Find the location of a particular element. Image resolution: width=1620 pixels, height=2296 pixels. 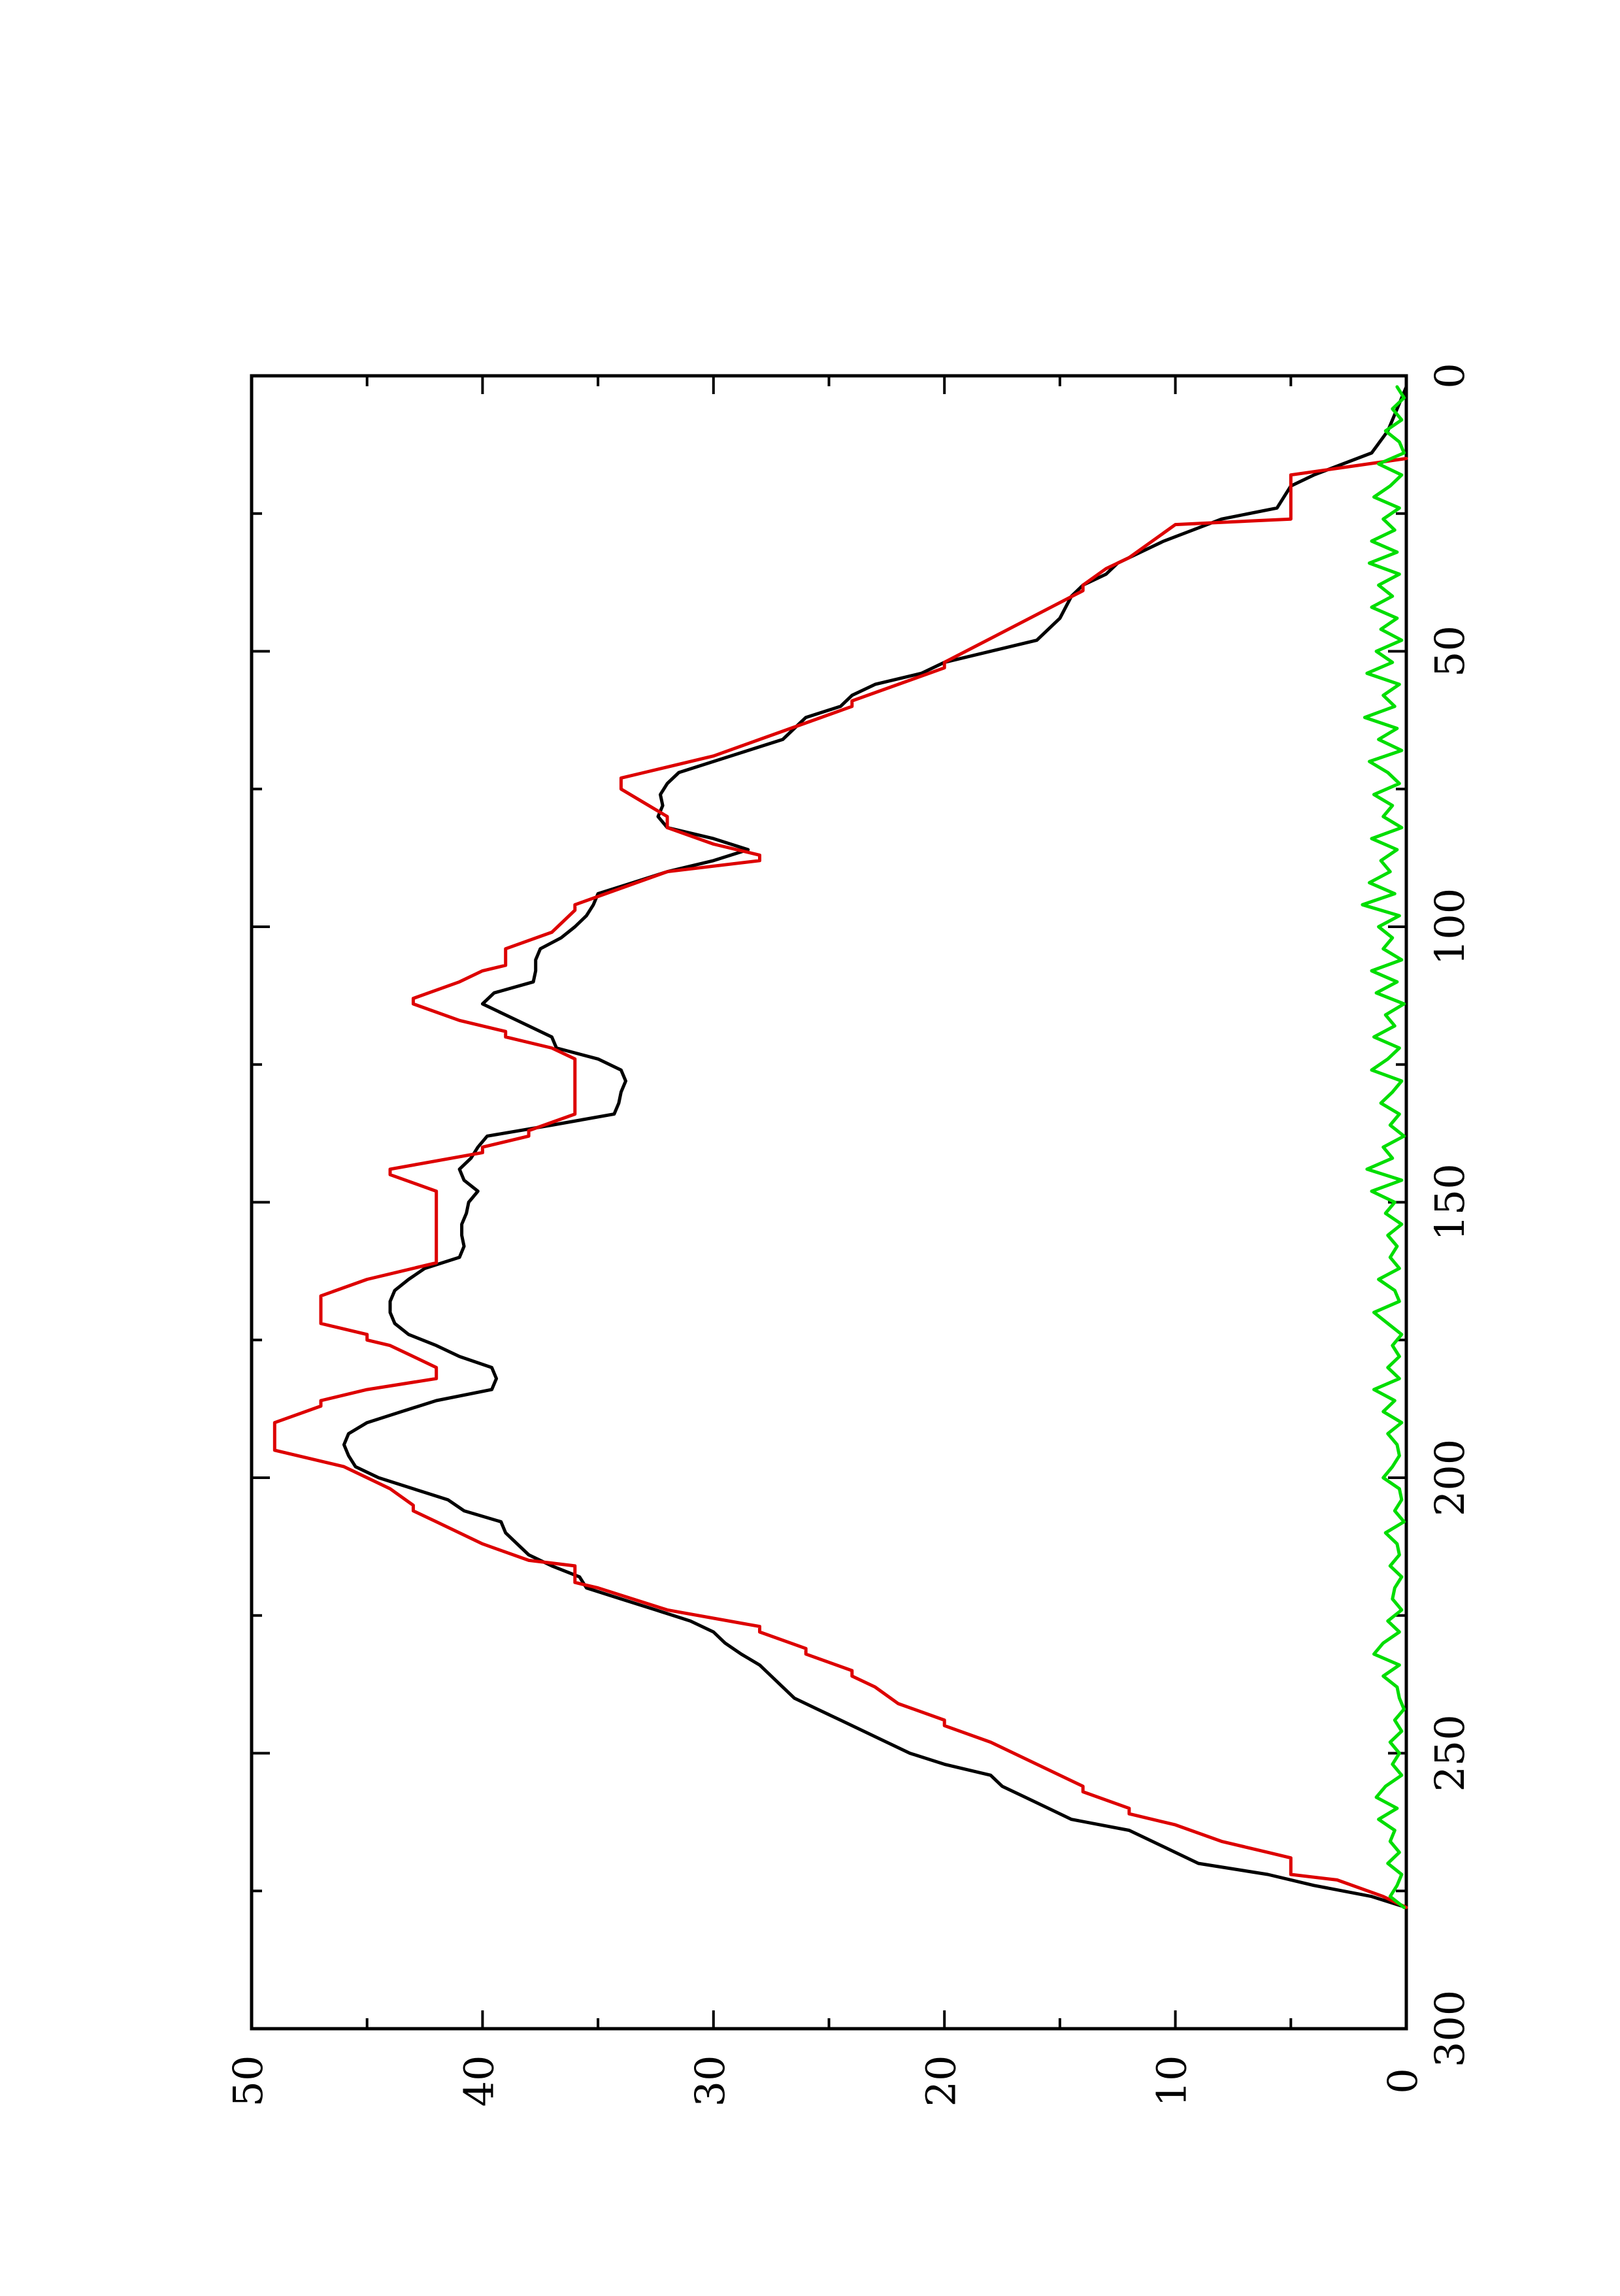

x-tick-label: 150 is located at coordinates (1450, 1201).